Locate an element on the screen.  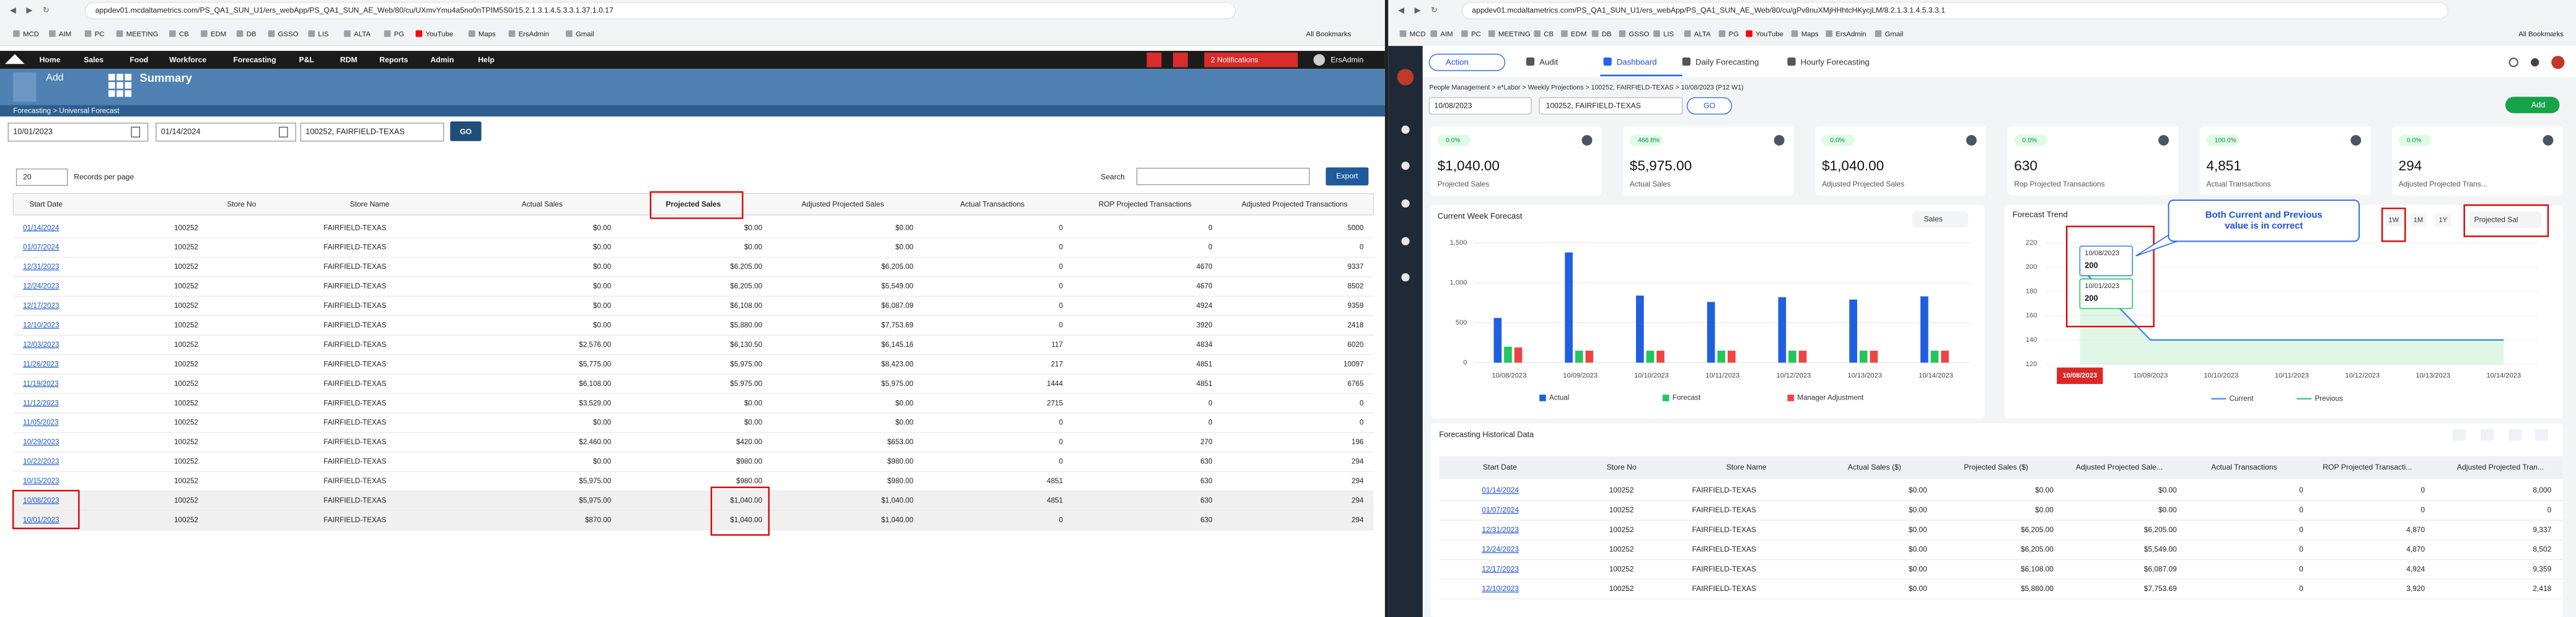
export-button is located at coordinates (1347, 176).